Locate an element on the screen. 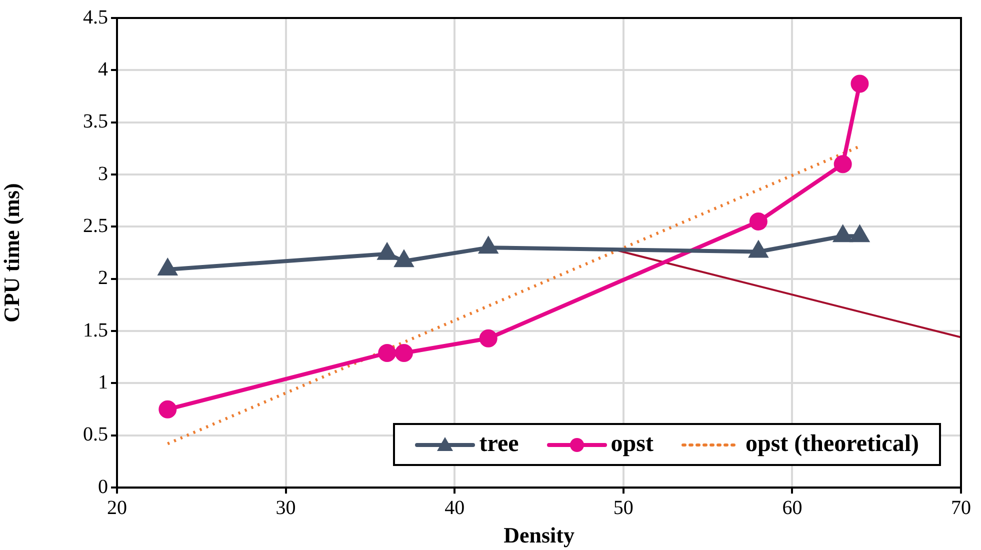  y-tick-label: 3 is located at coordinates (103, 173).